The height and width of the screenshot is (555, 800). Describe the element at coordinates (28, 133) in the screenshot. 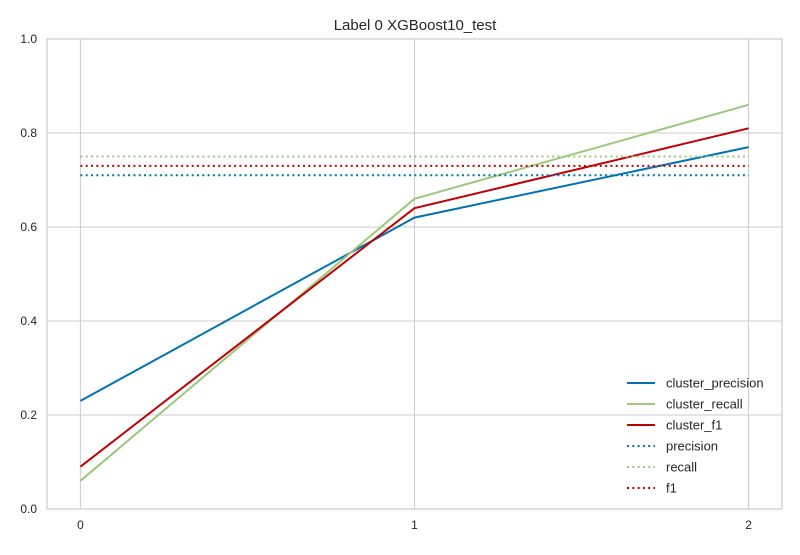

I see `y-tick-label: 0.8` at that location.